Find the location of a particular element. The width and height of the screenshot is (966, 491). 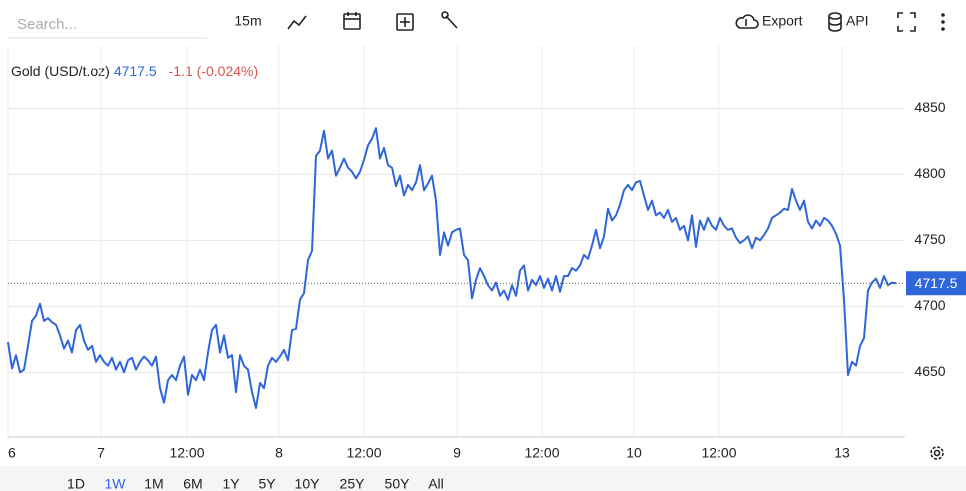

last-price-tag is located at coordinates (936, 283).